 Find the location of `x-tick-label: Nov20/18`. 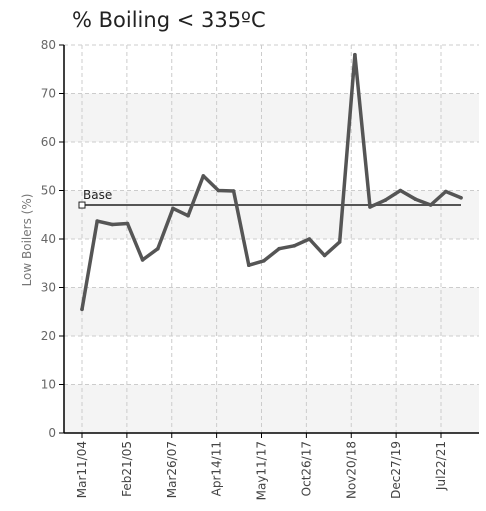

x-tick-label: Nov20/18 is located at coordinates (351, 470).